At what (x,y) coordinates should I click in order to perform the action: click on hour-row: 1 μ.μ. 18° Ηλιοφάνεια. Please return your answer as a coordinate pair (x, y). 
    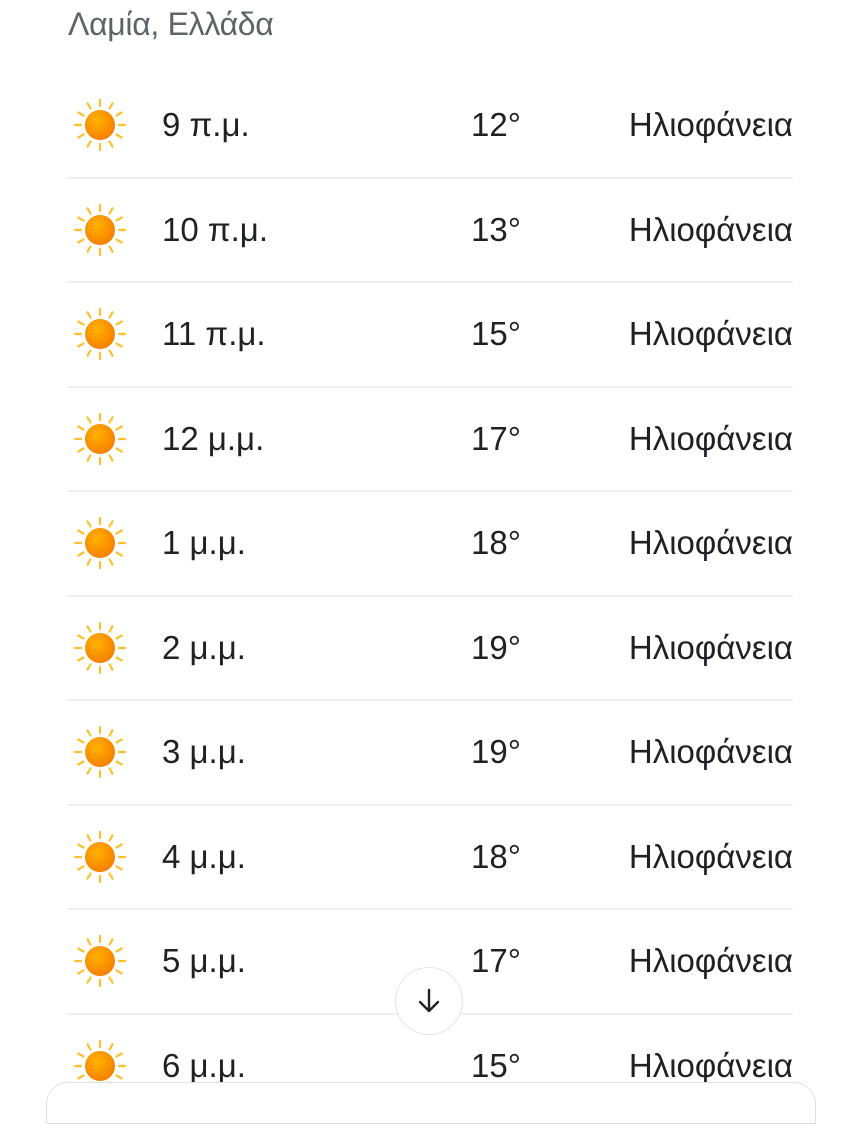
    Looking at the image, I should click on (430, 544).